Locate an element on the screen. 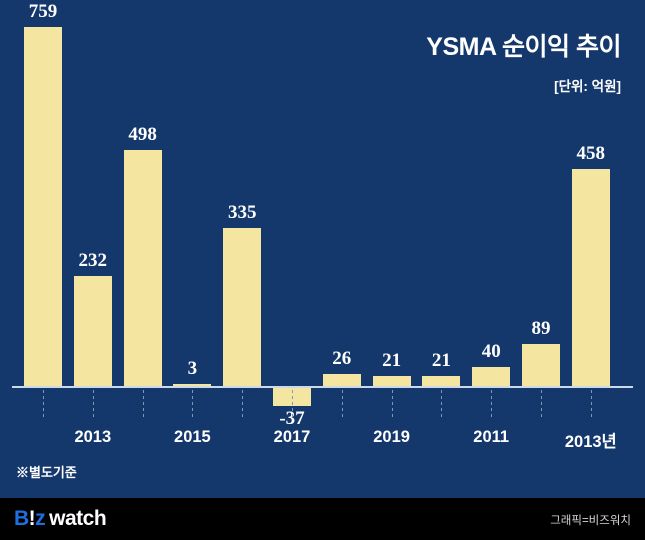  x-axis-line is located at coordinates (322, 387).